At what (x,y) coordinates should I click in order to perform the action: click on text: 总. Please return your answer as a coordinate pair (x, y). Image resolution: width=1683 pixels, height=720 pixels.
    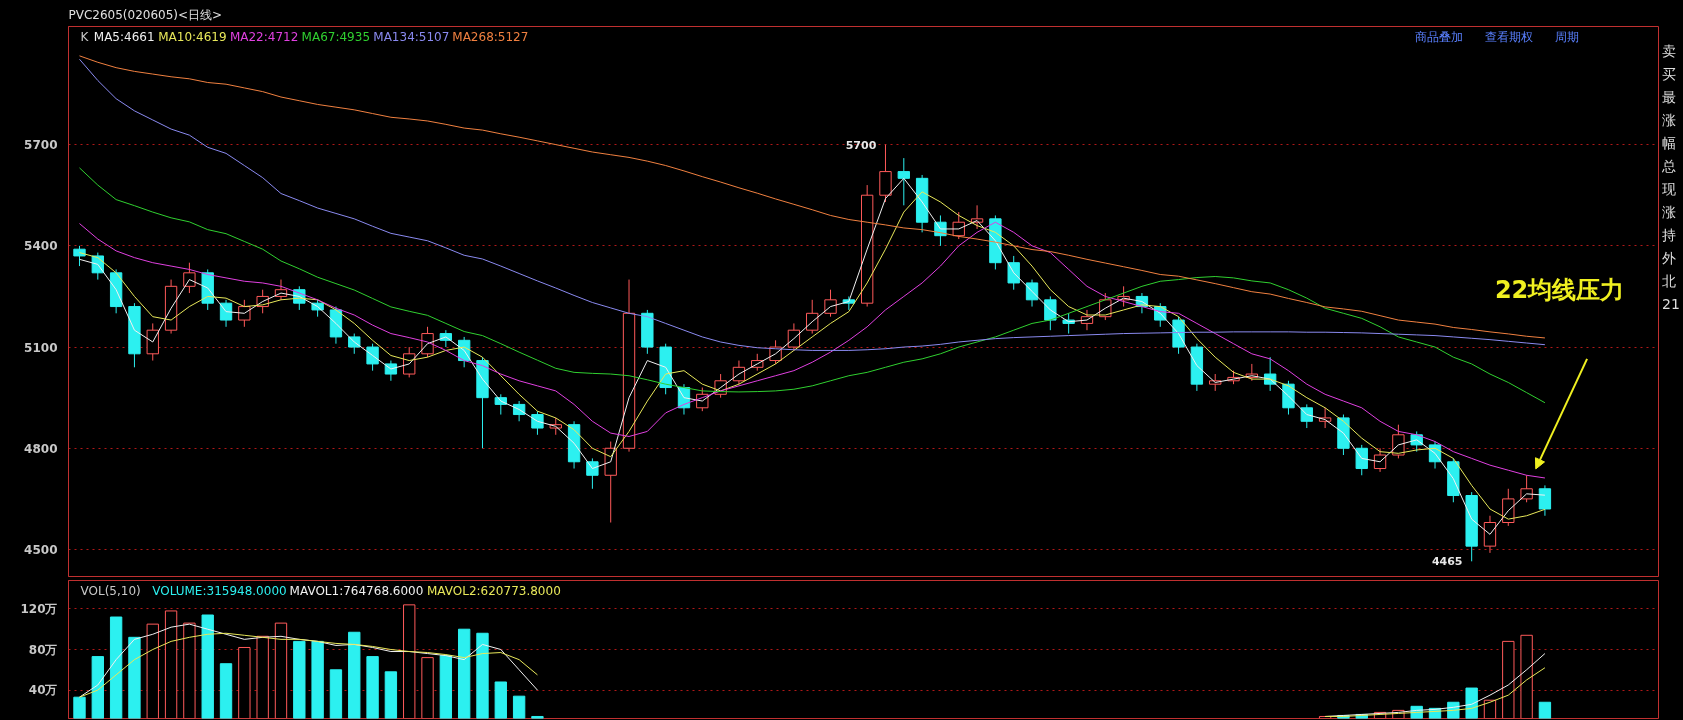
    Looking at the image, I should click on (1669, 166).